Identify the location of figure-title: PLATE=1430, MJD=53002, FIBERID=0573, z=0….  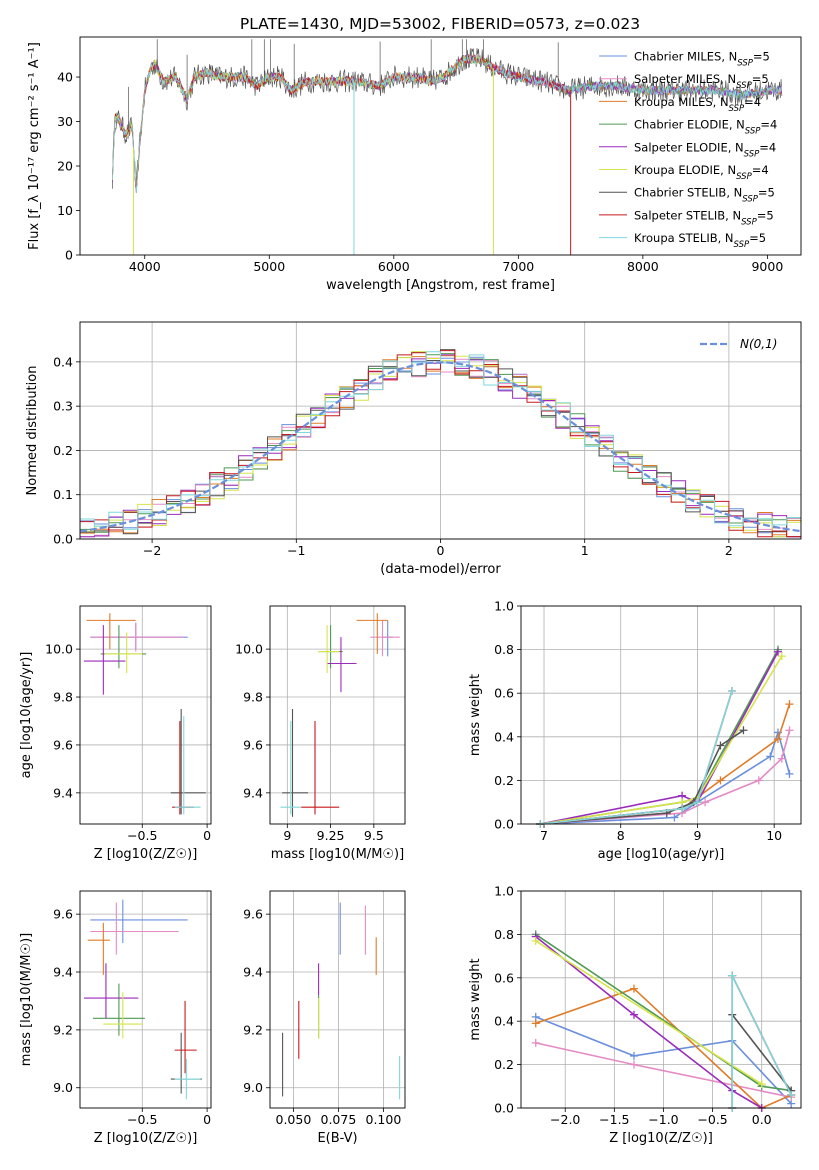
(440, 24).